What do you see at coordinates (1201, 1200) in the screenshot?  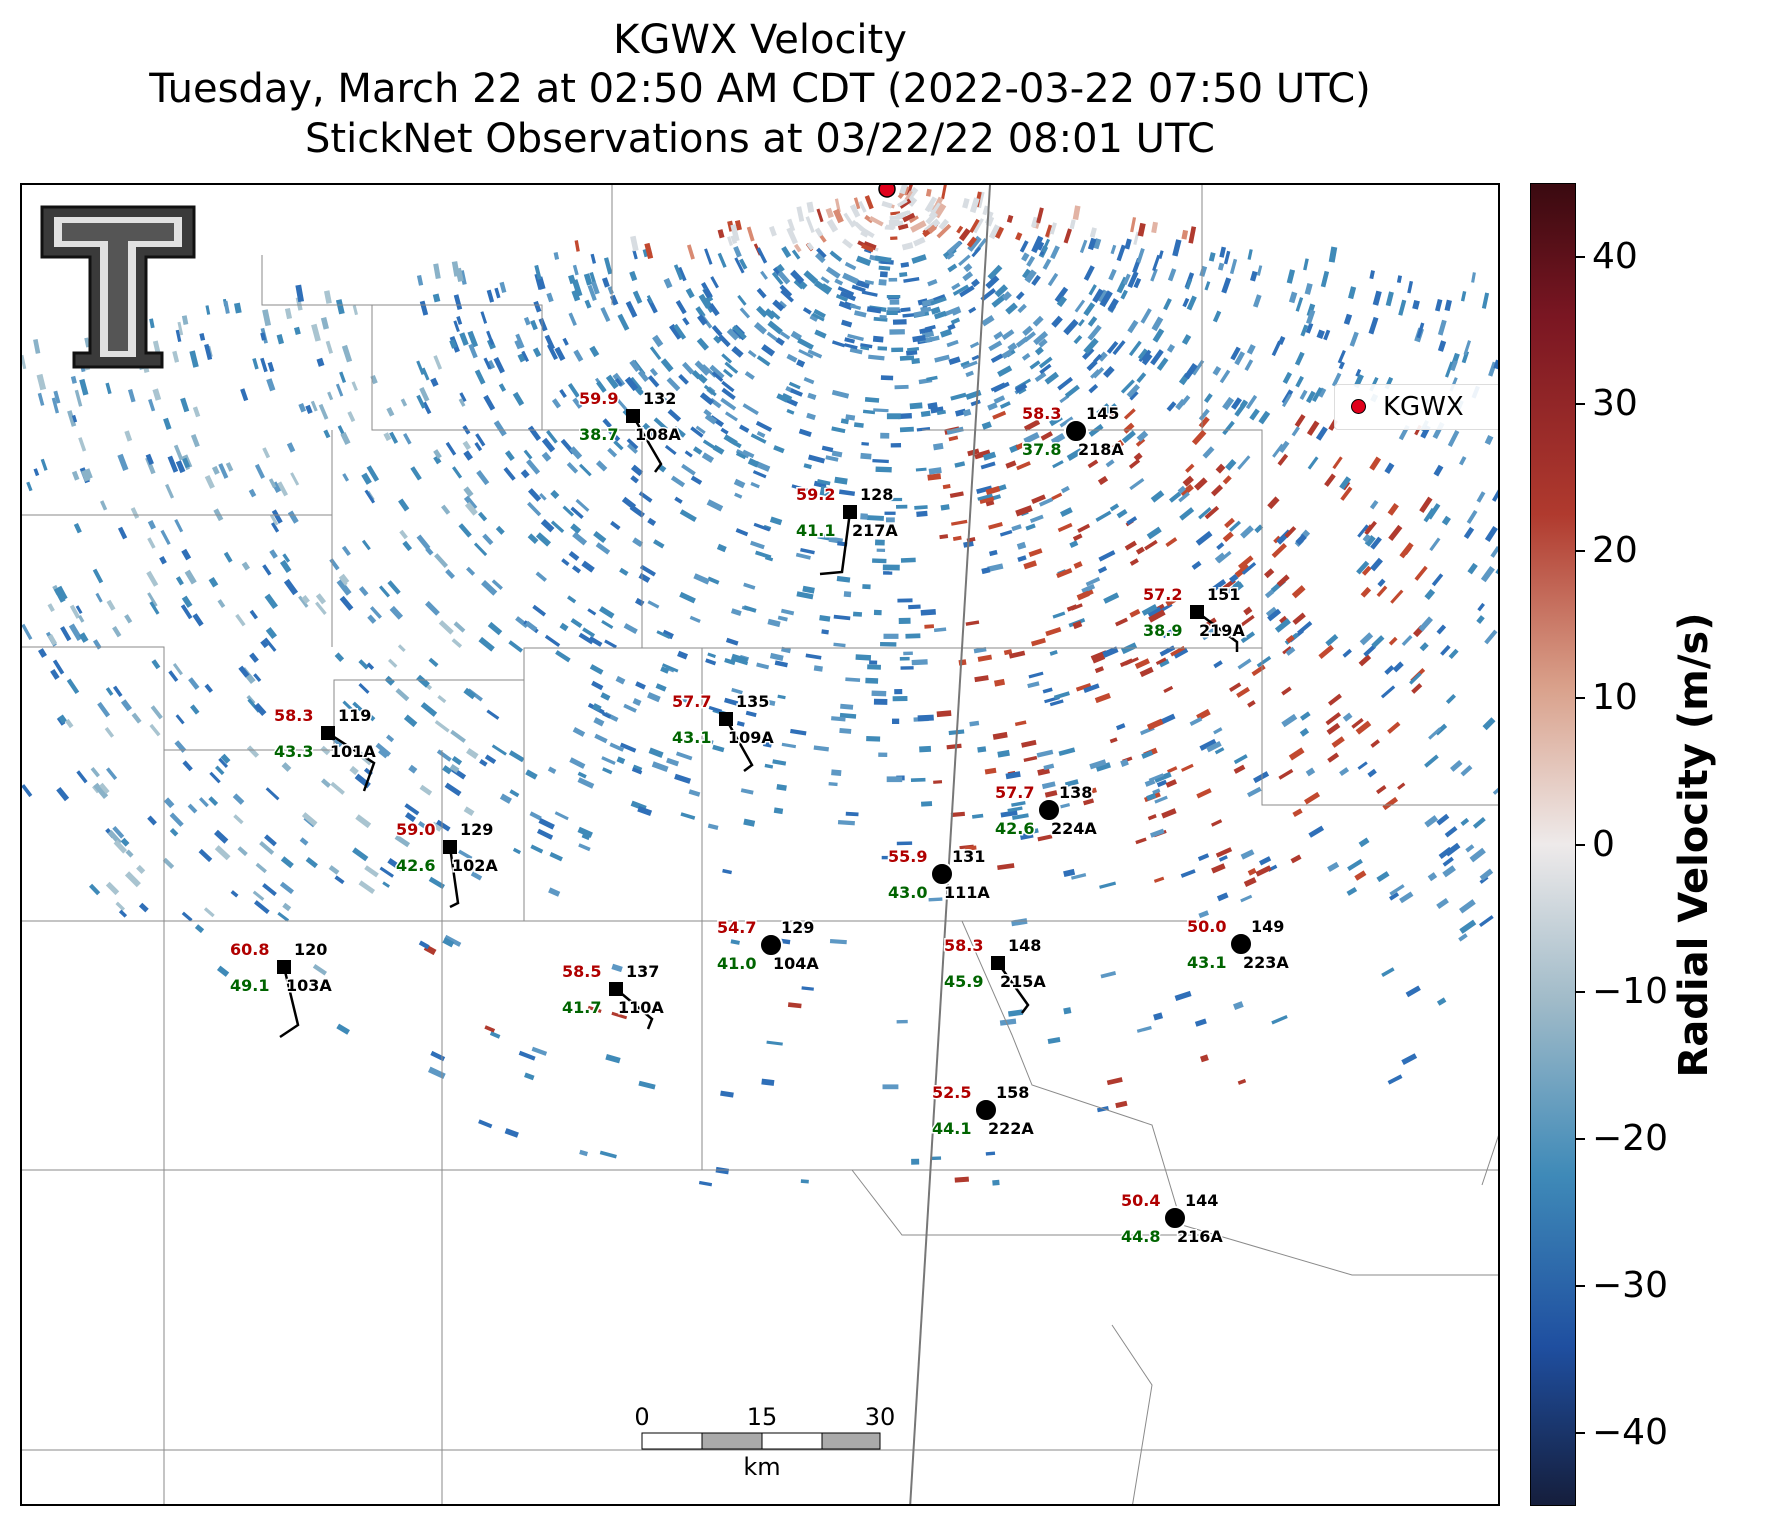 I see `station-pressure: 144` at bounding box center [1201, 1200].